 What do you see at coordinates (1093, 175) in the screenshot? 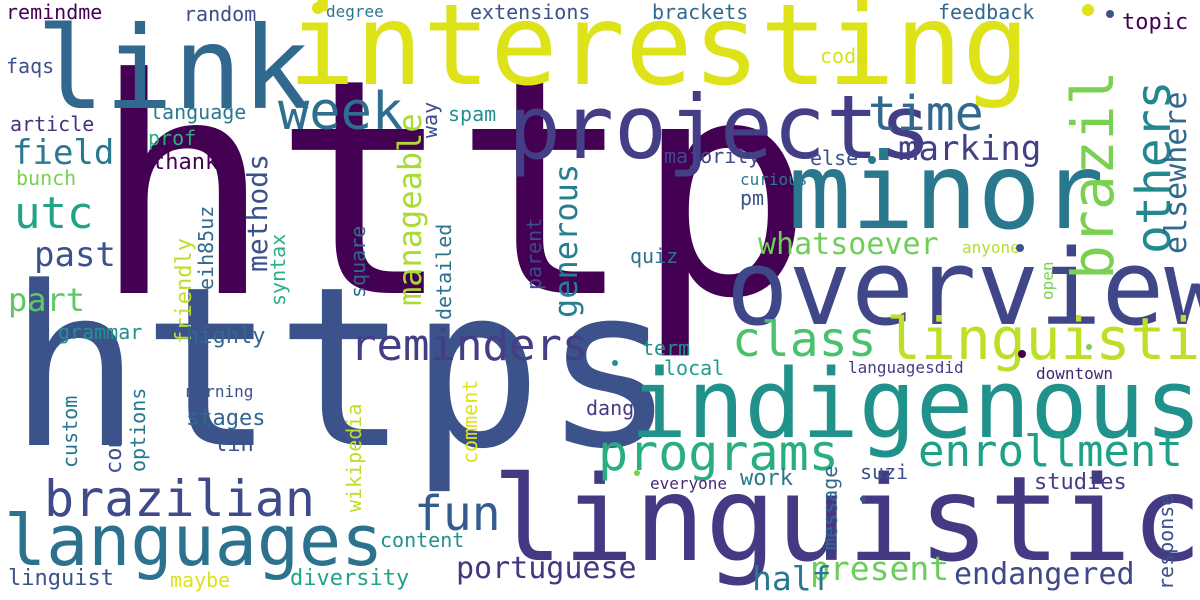
I see `word-brazil: brazil` at bounding box center [1093, 175].